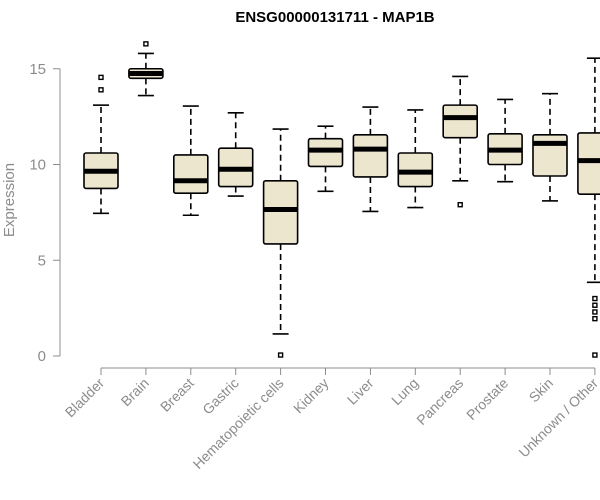 This screenshot has height=500, width=600. Describe the element at coordinates (311, 396) in the screenshot. I see `x-tick-label: Kidney` at that location.